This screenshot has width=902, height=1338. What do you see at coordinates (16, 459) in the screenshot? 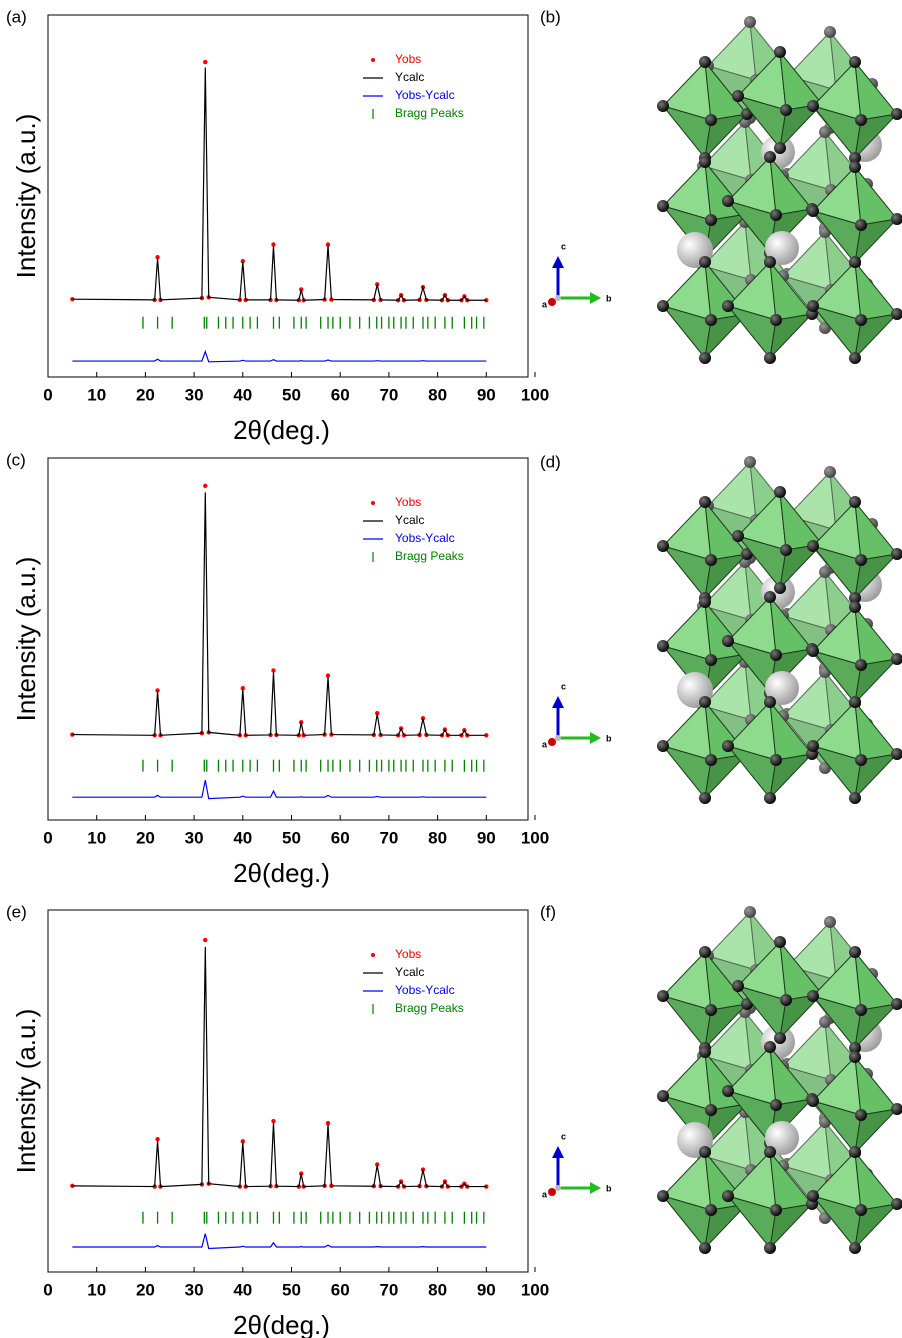
I see `panel-label: (c)` at bounding box center [16, 459].